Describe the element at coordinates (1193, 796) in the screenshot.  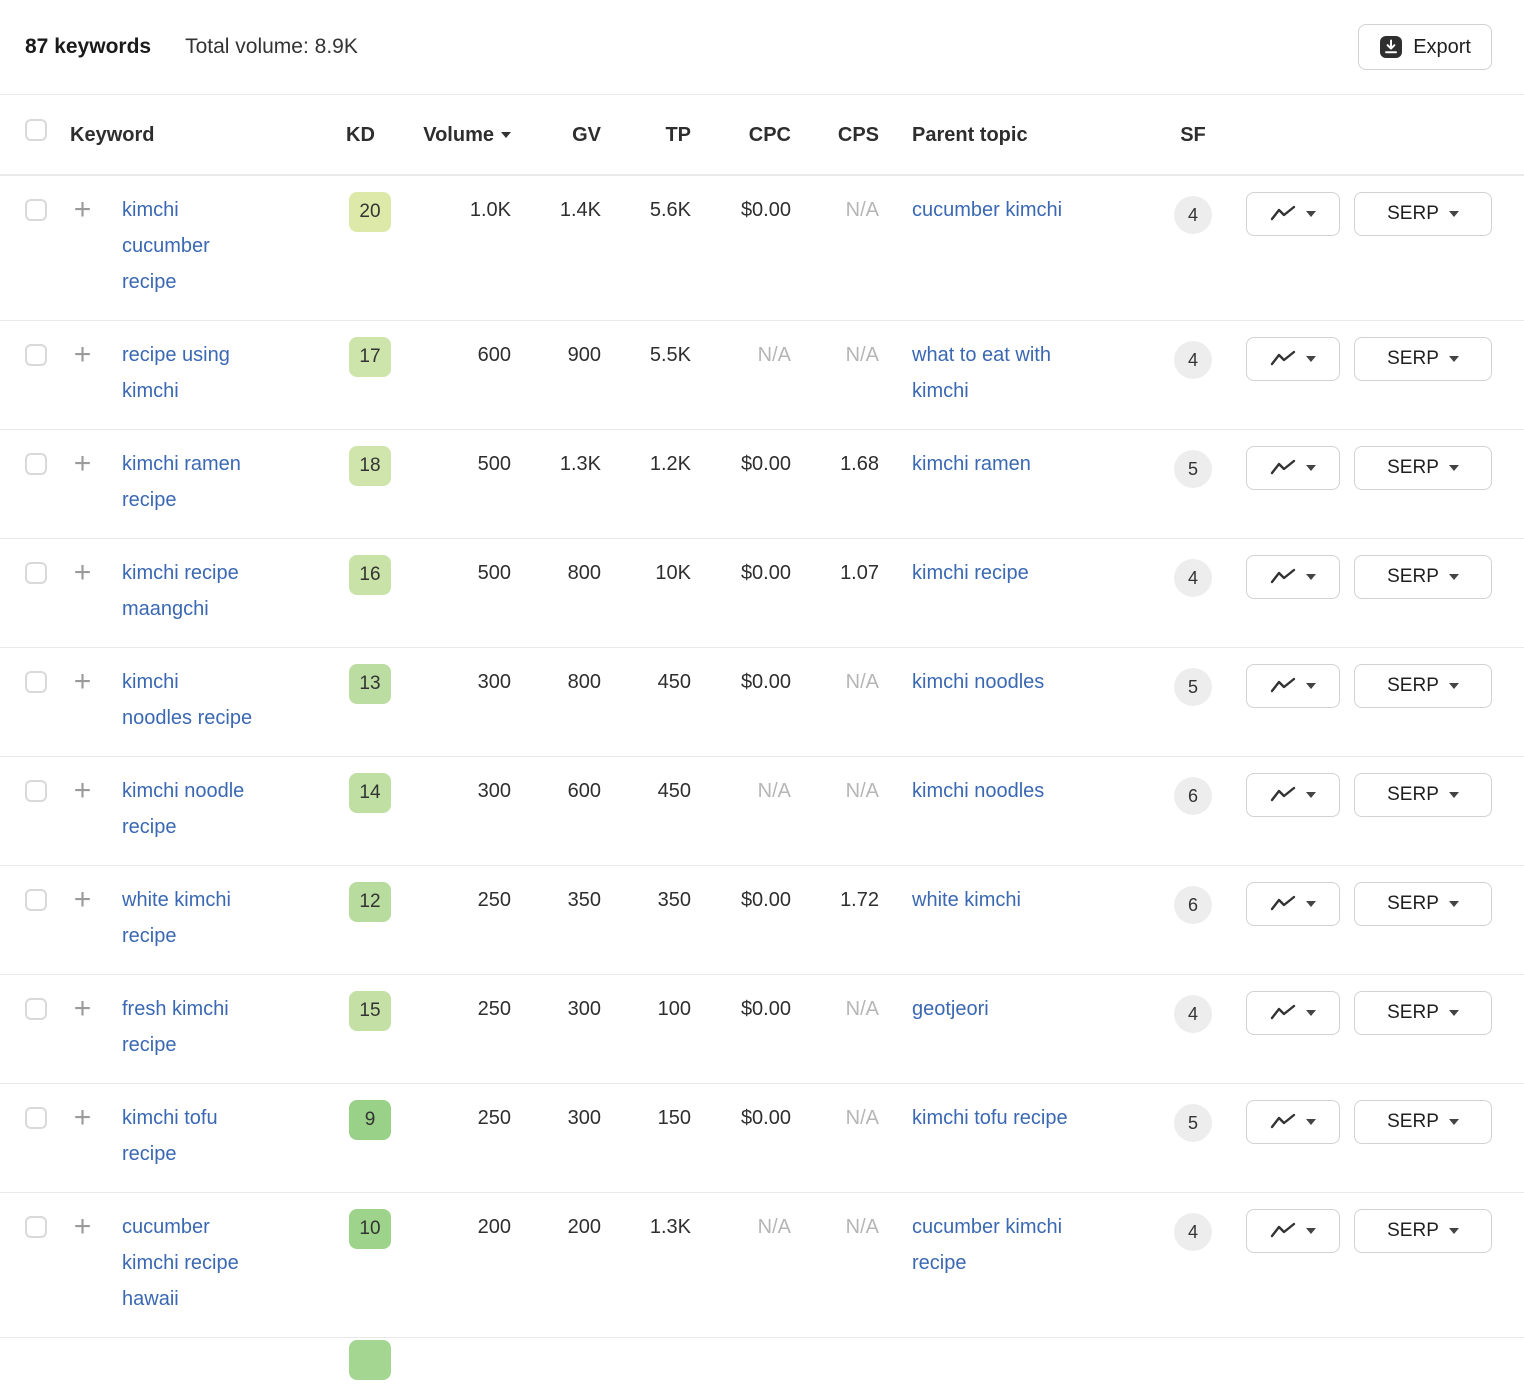
I see `sf-badge: 6` at that location.